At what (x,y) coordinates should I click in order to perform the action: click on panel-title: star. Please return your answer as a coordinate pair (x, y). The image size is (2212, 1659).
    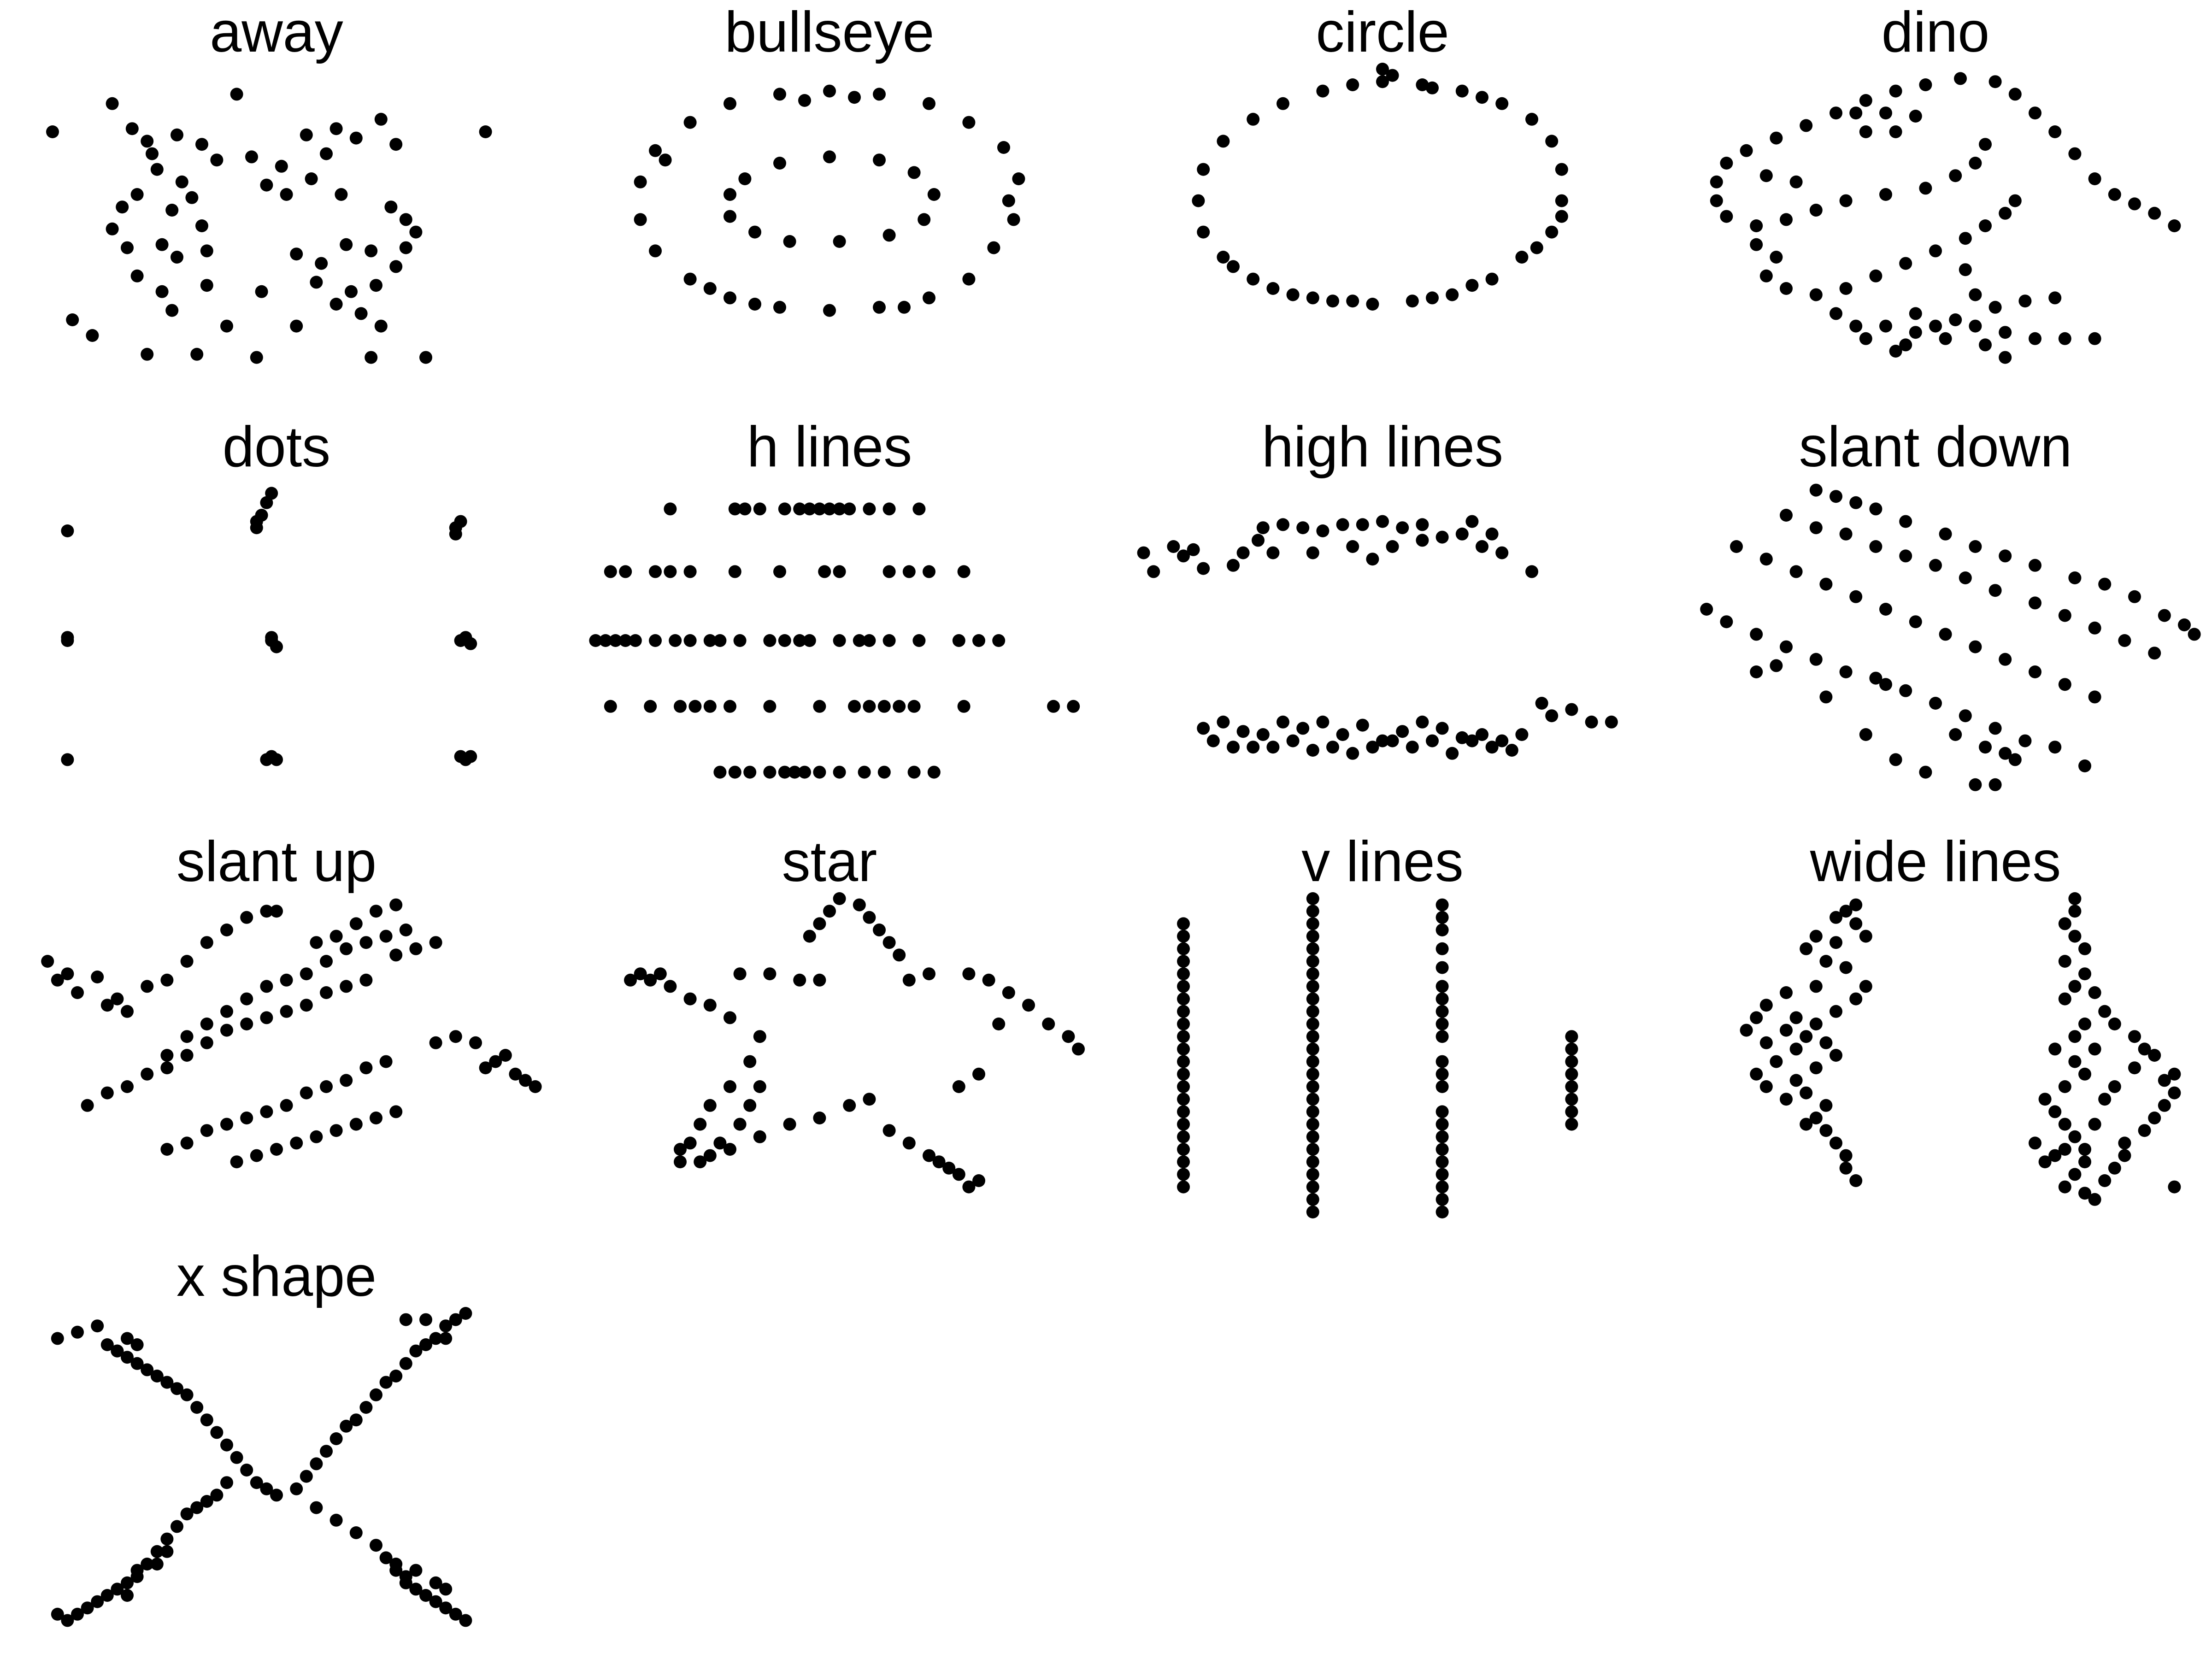
    Looking at the image, I should click on (829, 862).